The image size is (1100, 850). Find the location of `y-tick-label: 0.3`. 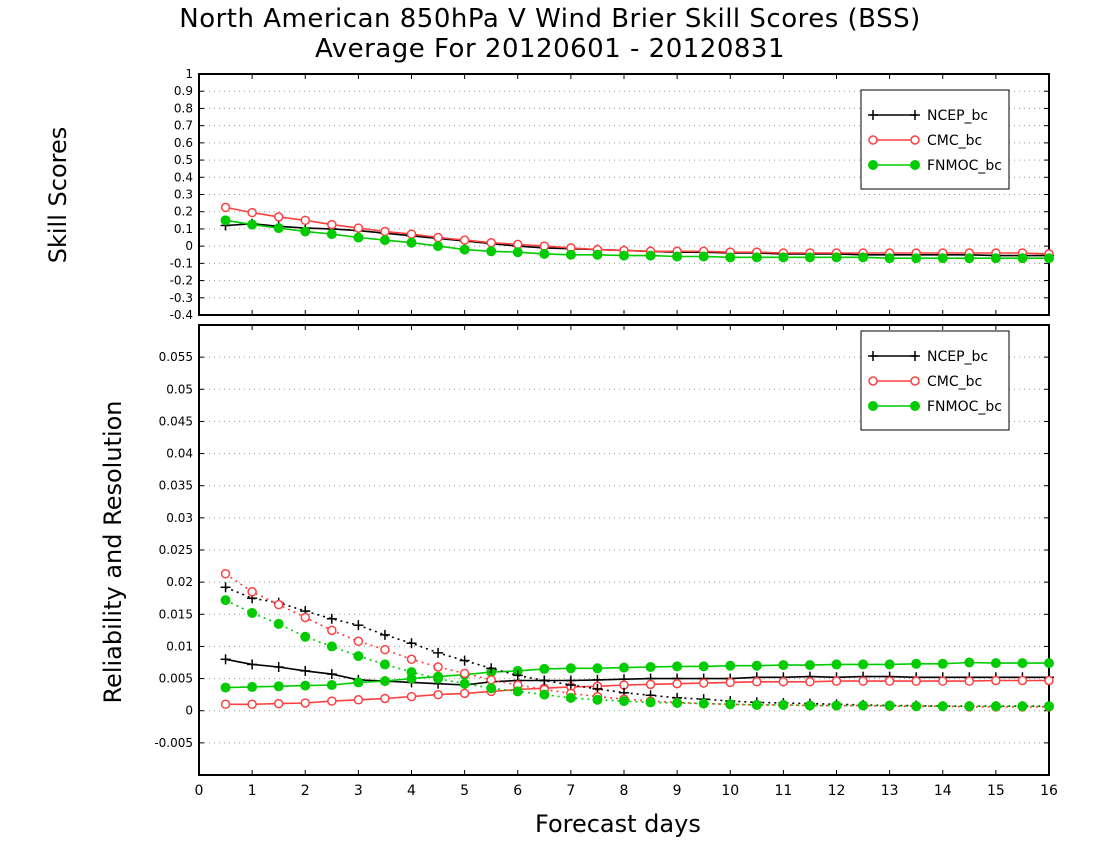

y-tick-label: 0.3 is located at coordinates (183, 195).